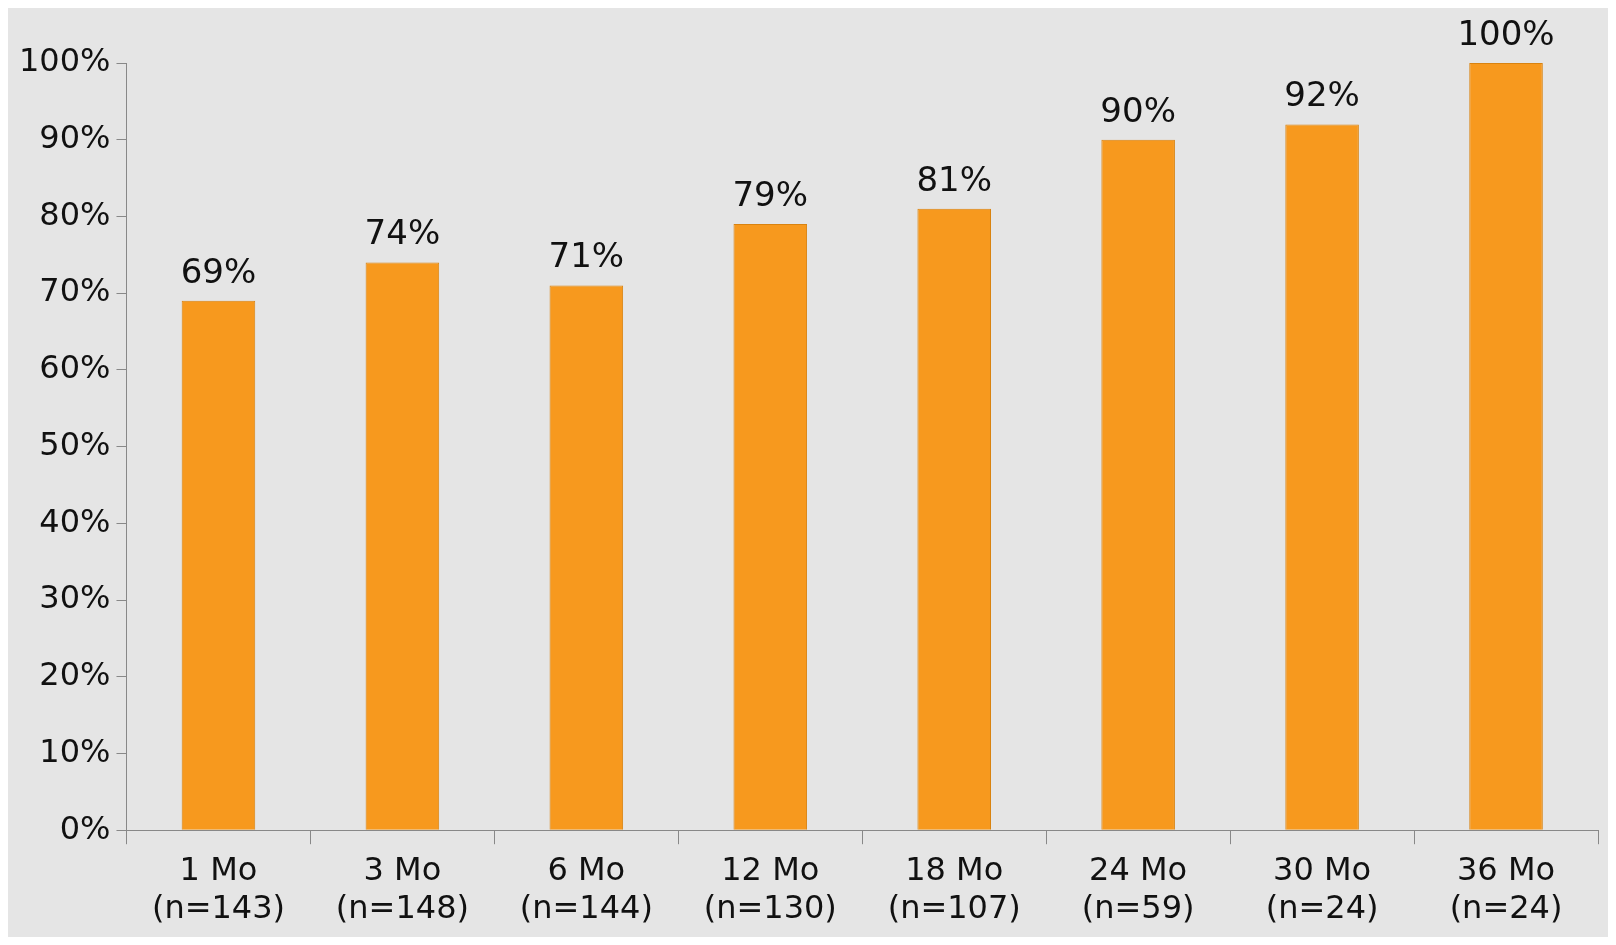  Describe the element at coordinates (218, 888) in the screenshot. I see `x-tick-label: 1 Mo (n=143)` at that location.